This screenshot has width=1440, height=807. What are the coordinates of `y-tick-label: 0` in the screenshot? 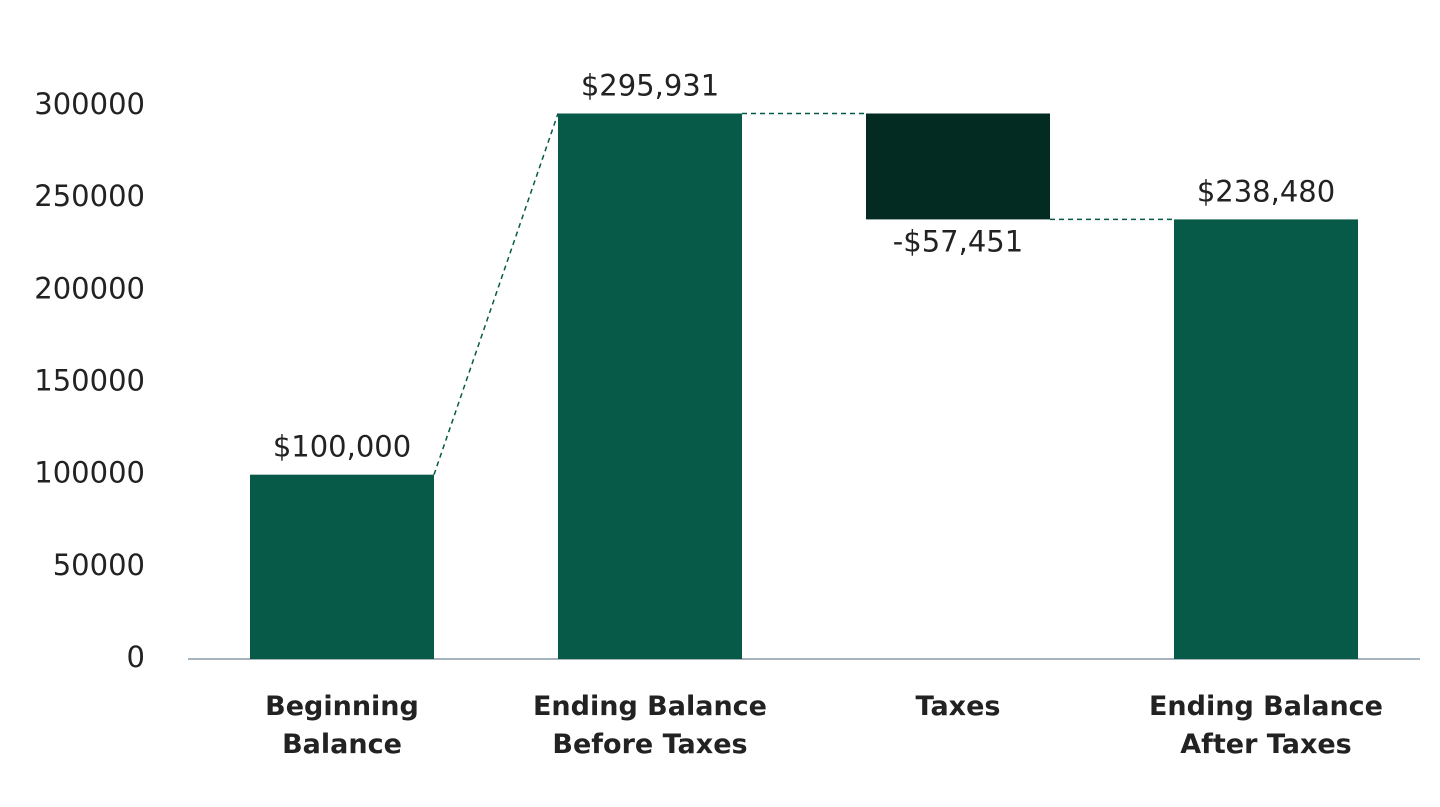 It's located at (136, 657).